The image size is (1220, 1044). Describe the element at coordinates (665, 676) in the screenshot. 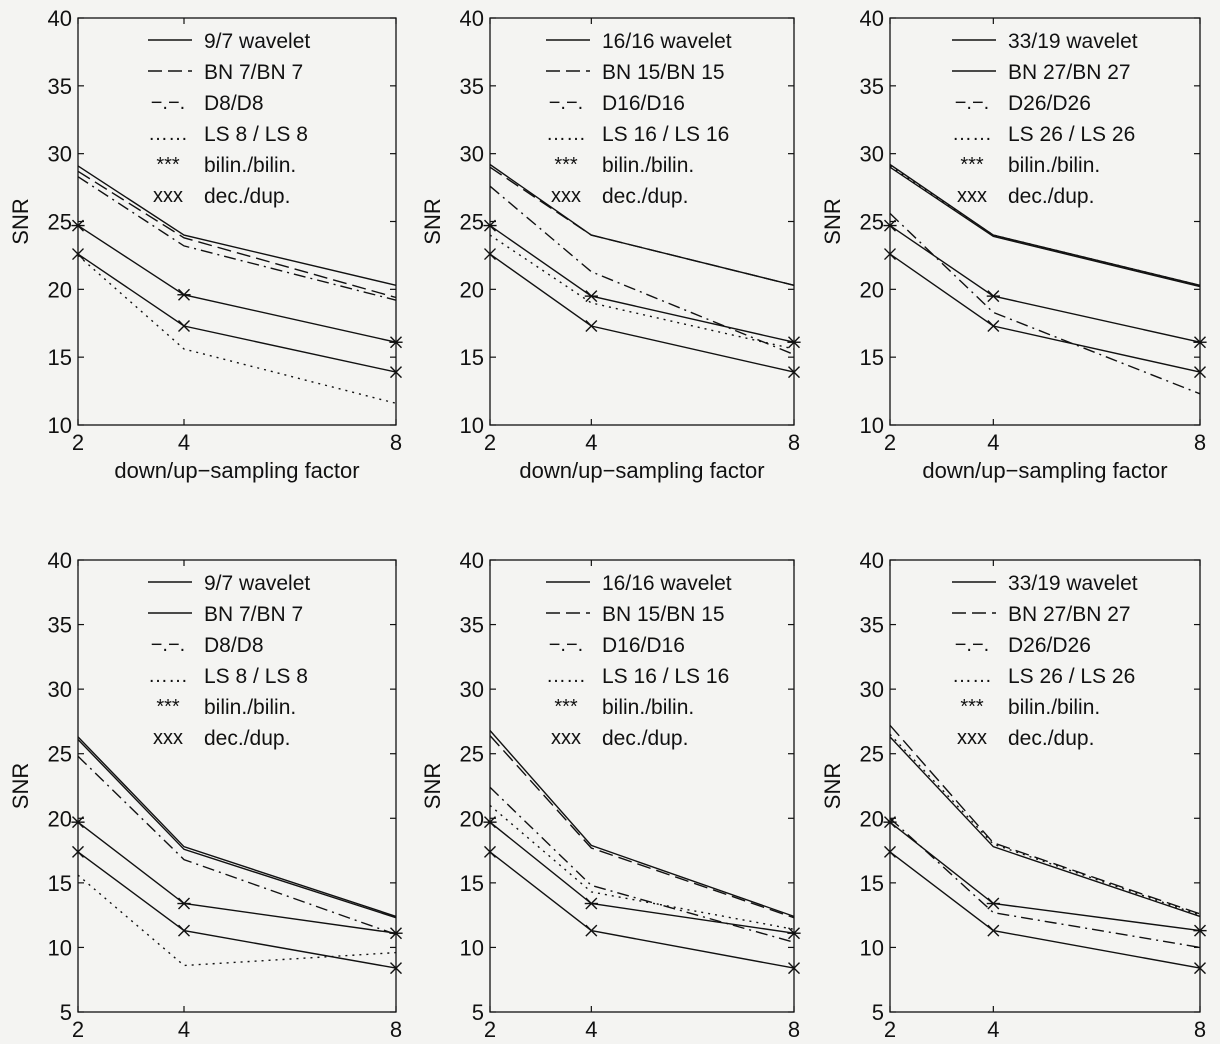

I see `legend-label: LS 16 / LS 16` at that location.